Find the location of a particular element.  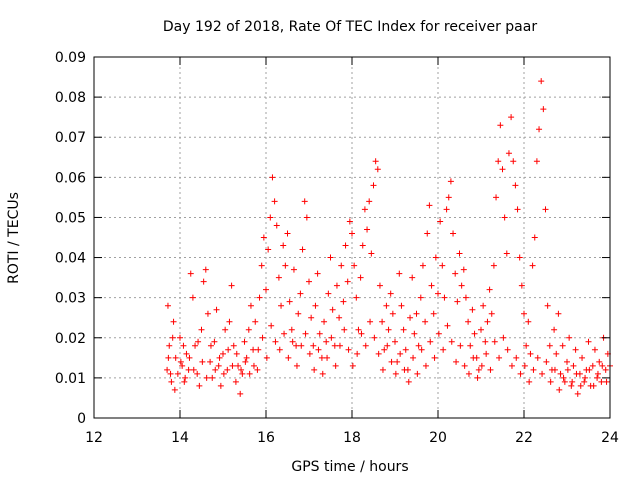

x-tick-label: 22 is located at coordinates (524, 438).